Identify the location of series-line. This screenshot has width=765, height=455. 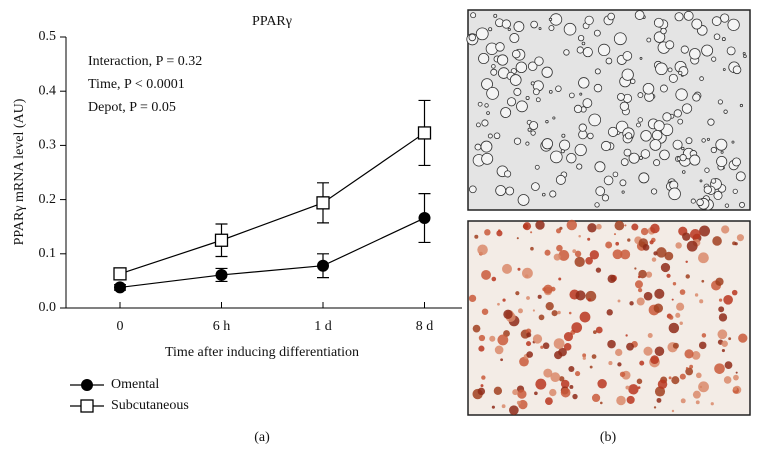
(272, 252).